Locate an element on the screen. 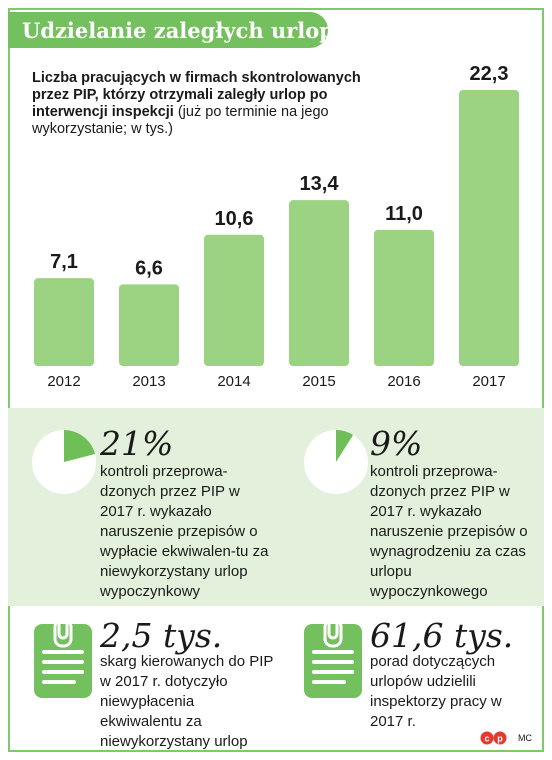 This screenshot has height=760, width=552. svg-text: c is located at coordinates (486, 739).